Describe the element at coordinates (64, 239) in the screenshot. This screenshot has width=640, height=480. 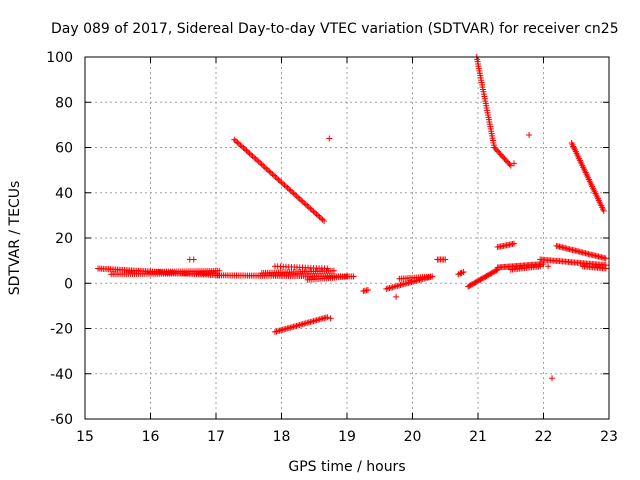
I see `y-tick-label: 20` at that location.